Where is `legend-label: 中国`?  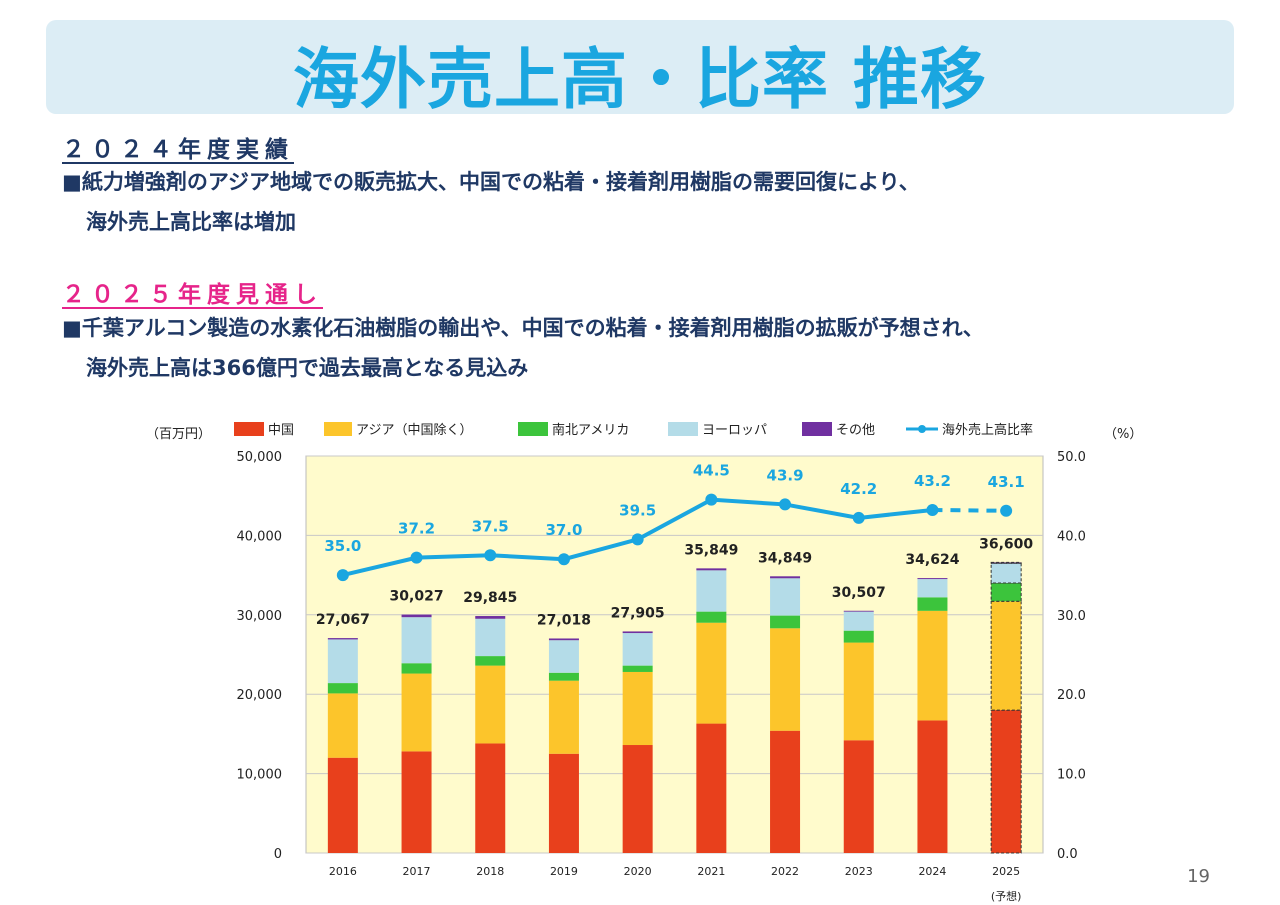
legend-label: 中国 is located at coordinates (281, 430).